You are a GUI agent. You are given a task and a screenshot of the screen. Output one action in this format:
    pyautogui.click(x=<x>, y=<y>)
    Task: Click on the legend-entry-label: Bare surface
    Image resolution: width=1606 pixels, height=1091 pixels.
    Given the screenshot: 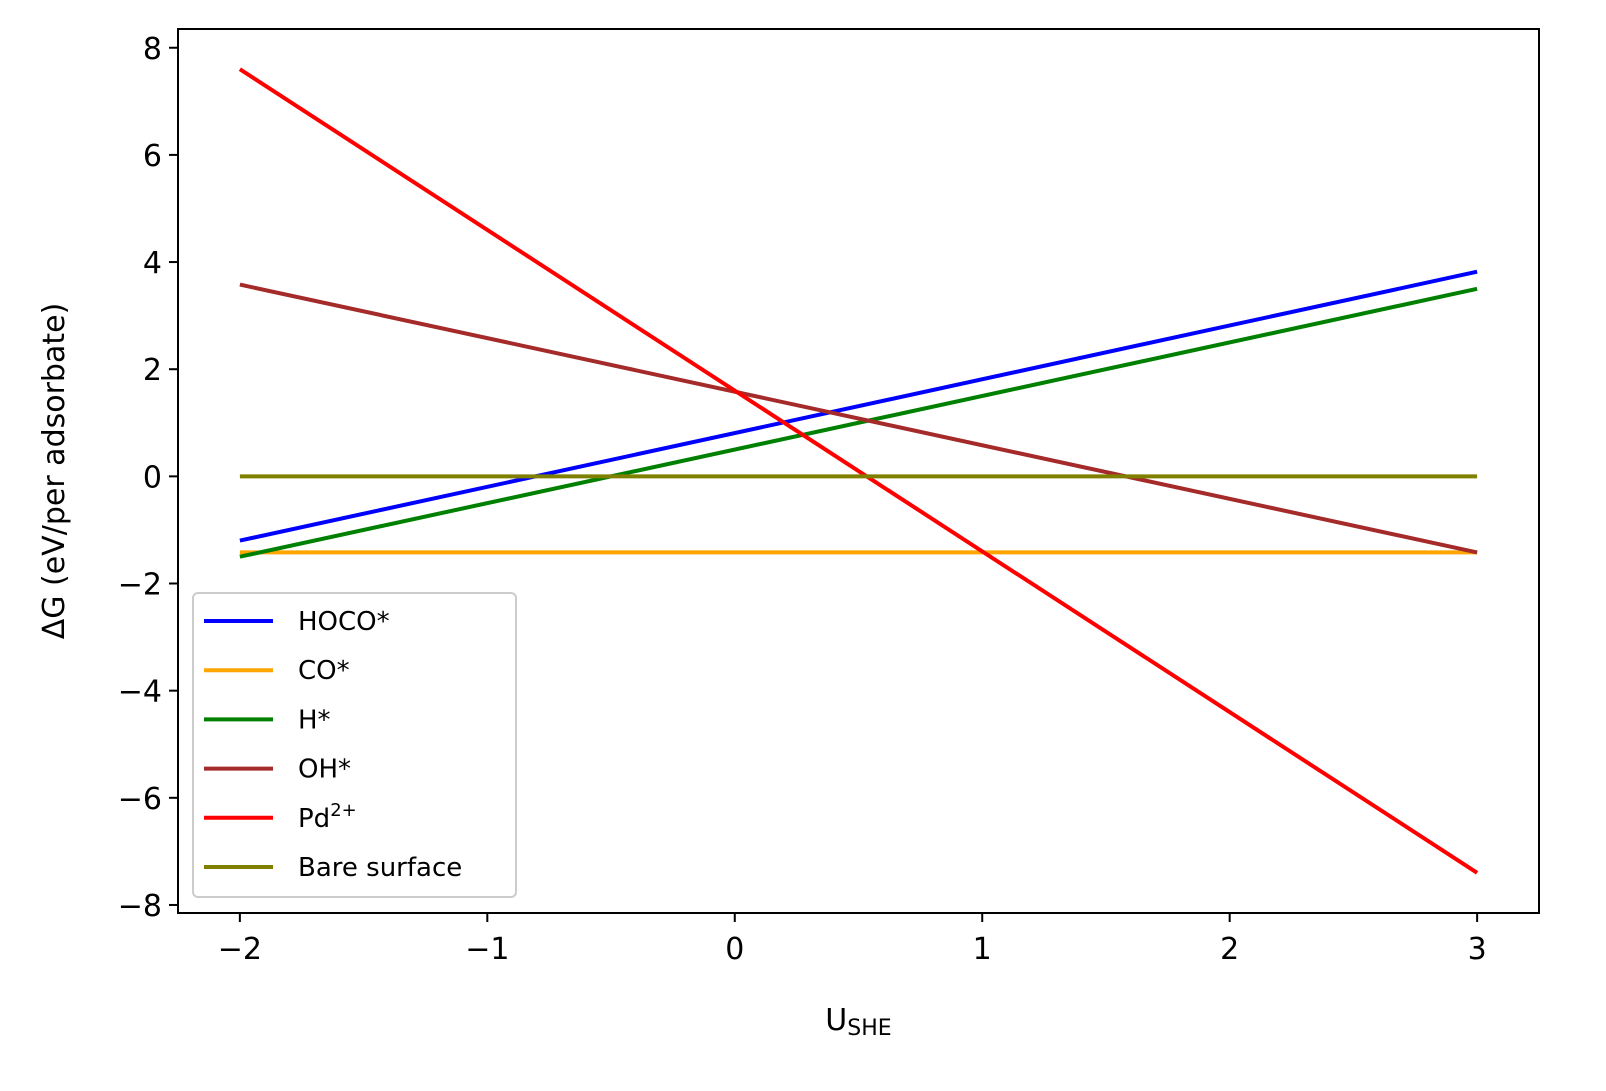 What is the action you would take?
    pyautogui.click(x=380, y=868)
    